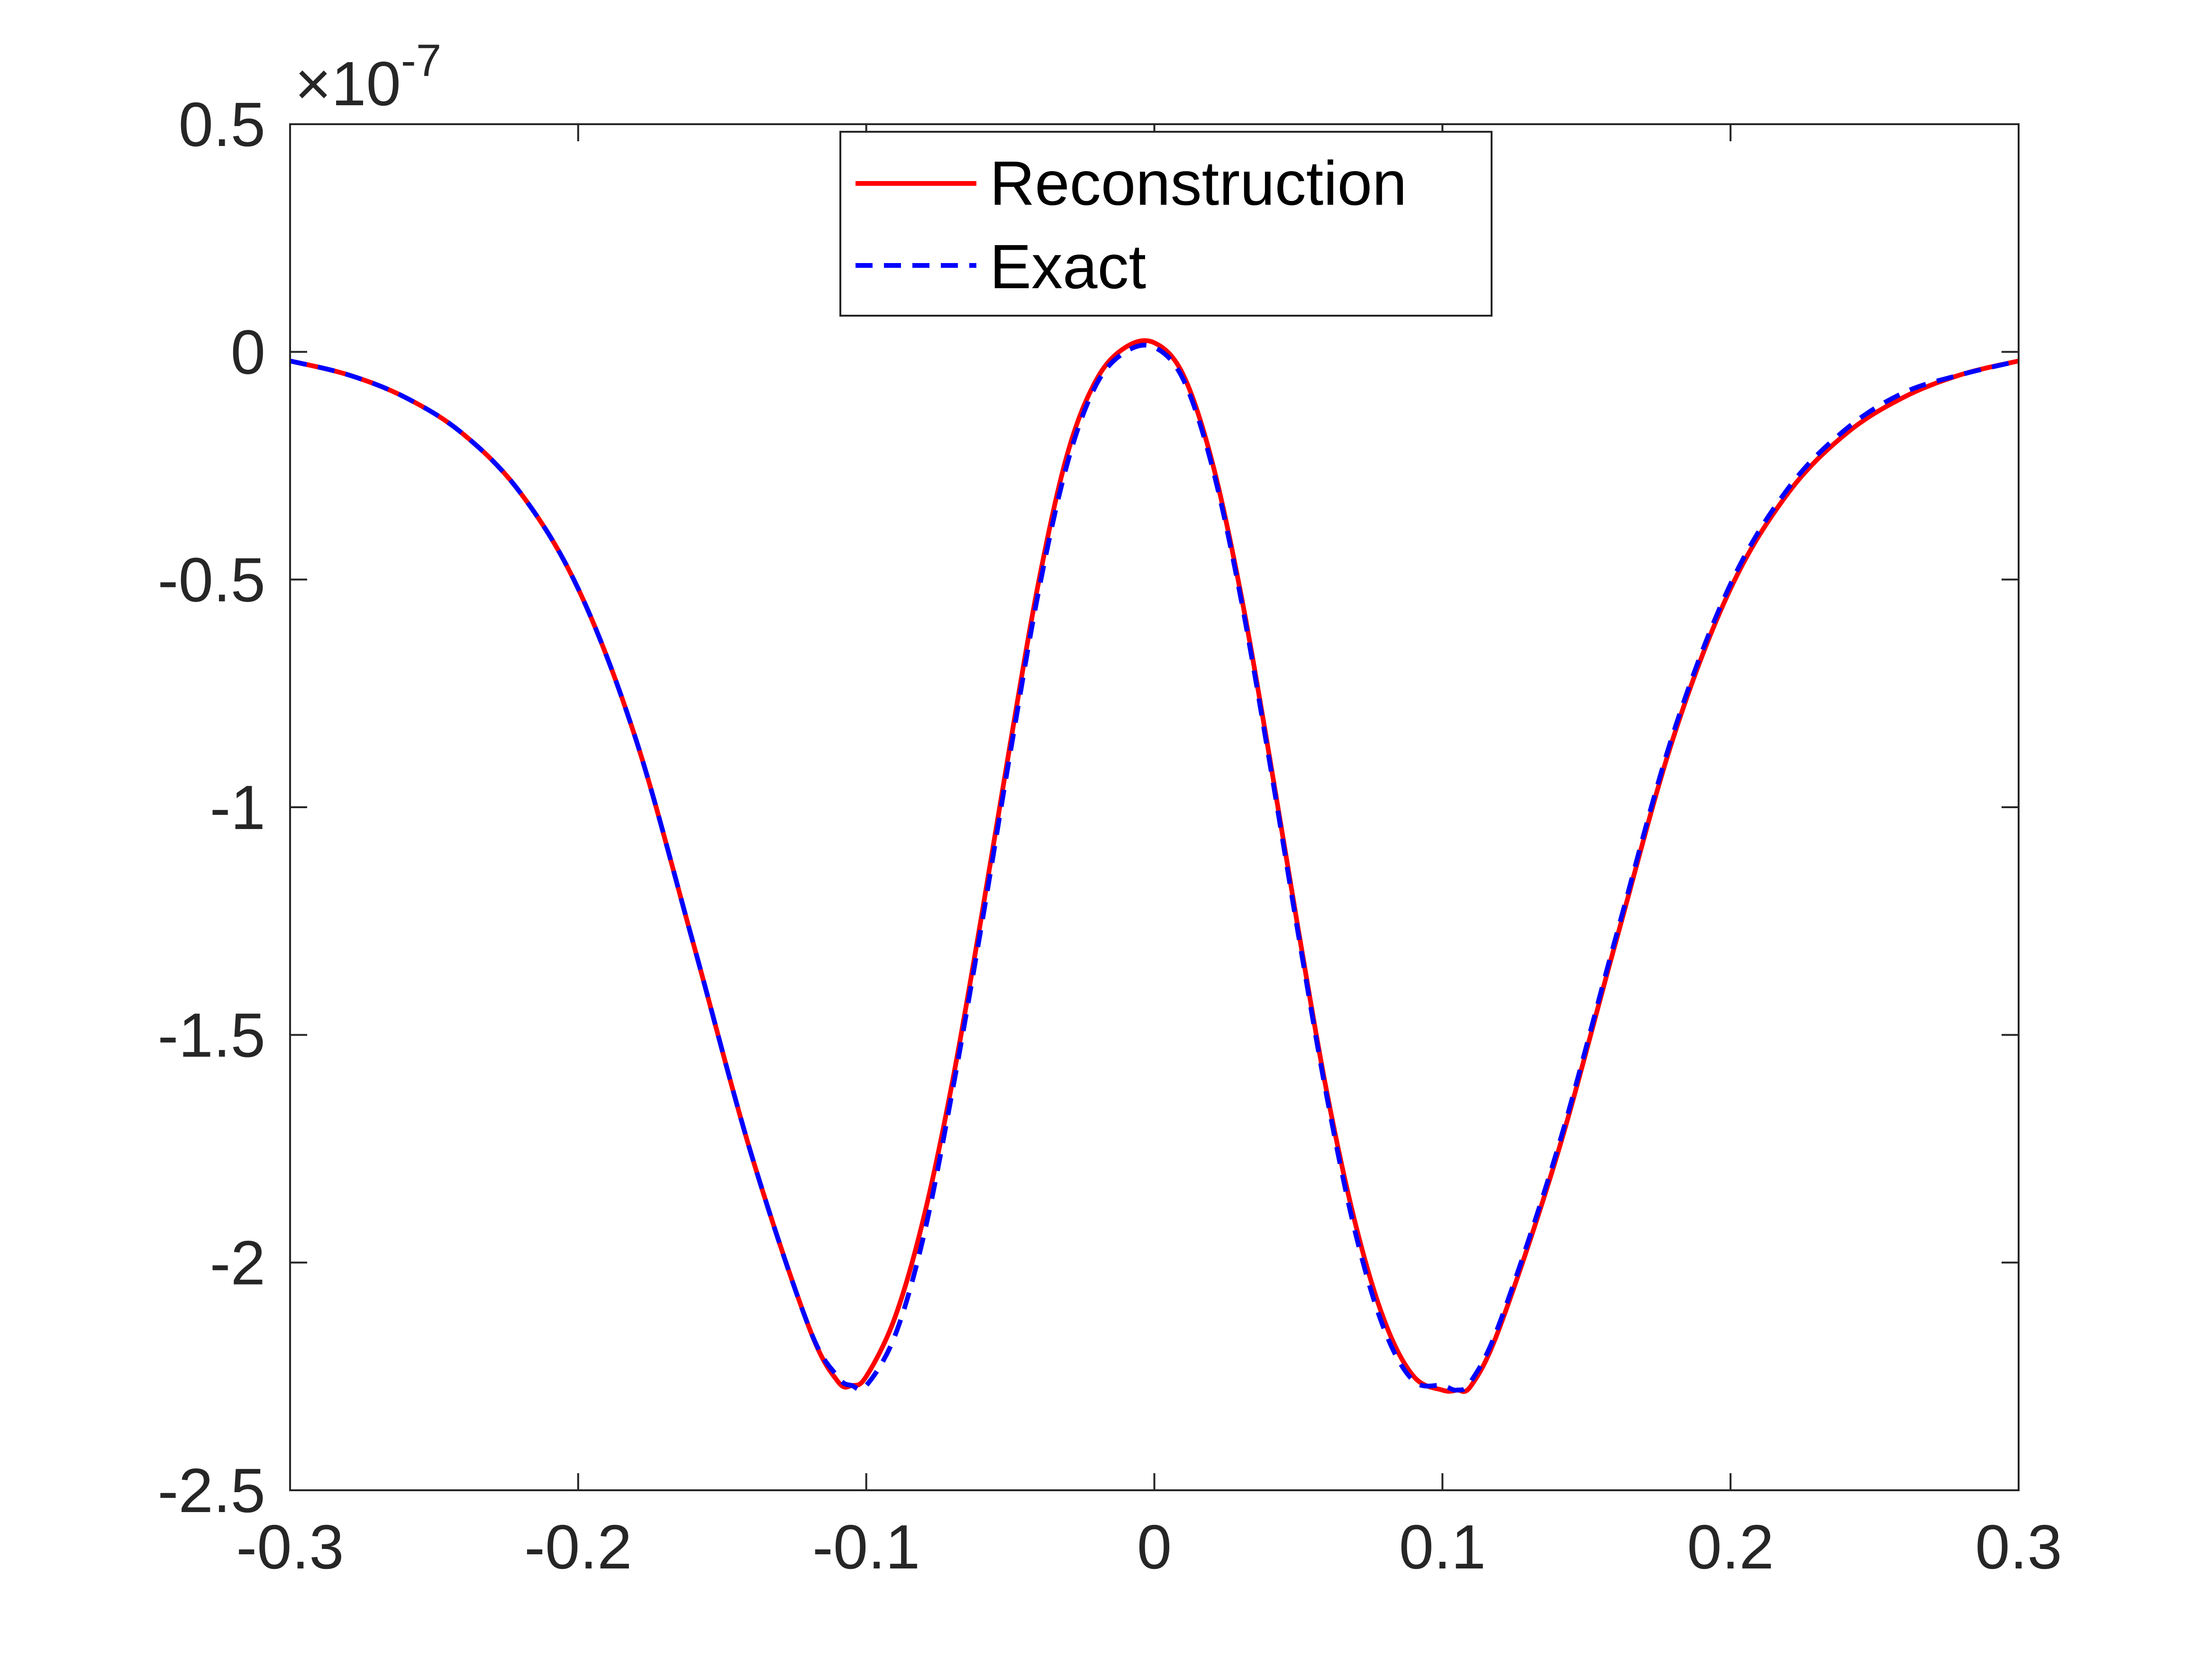  Describe the element at coordinates (290, 1547) in the screenshot. I see `x-tick-label: -0.3` at that location.